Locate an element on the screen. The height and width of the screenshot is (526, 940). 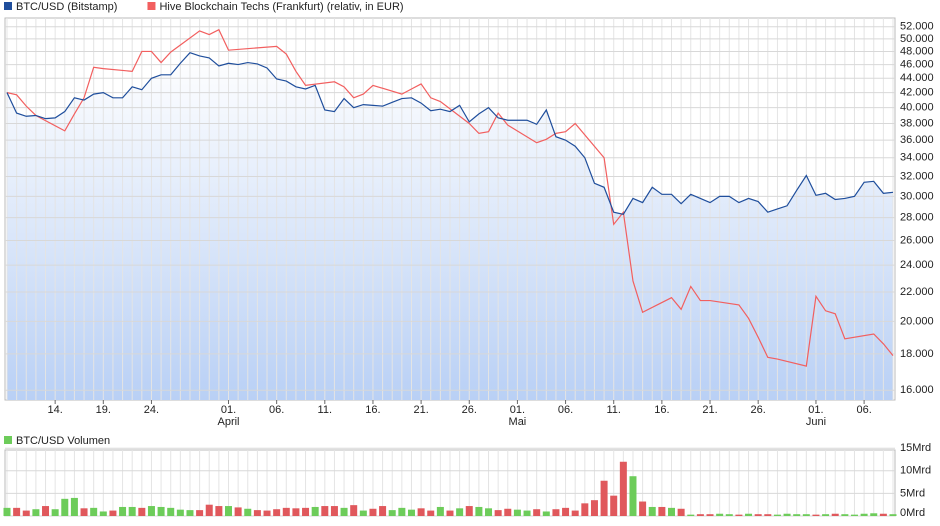
y-tick-label: 48.000 is located at coordinates (917, 51).